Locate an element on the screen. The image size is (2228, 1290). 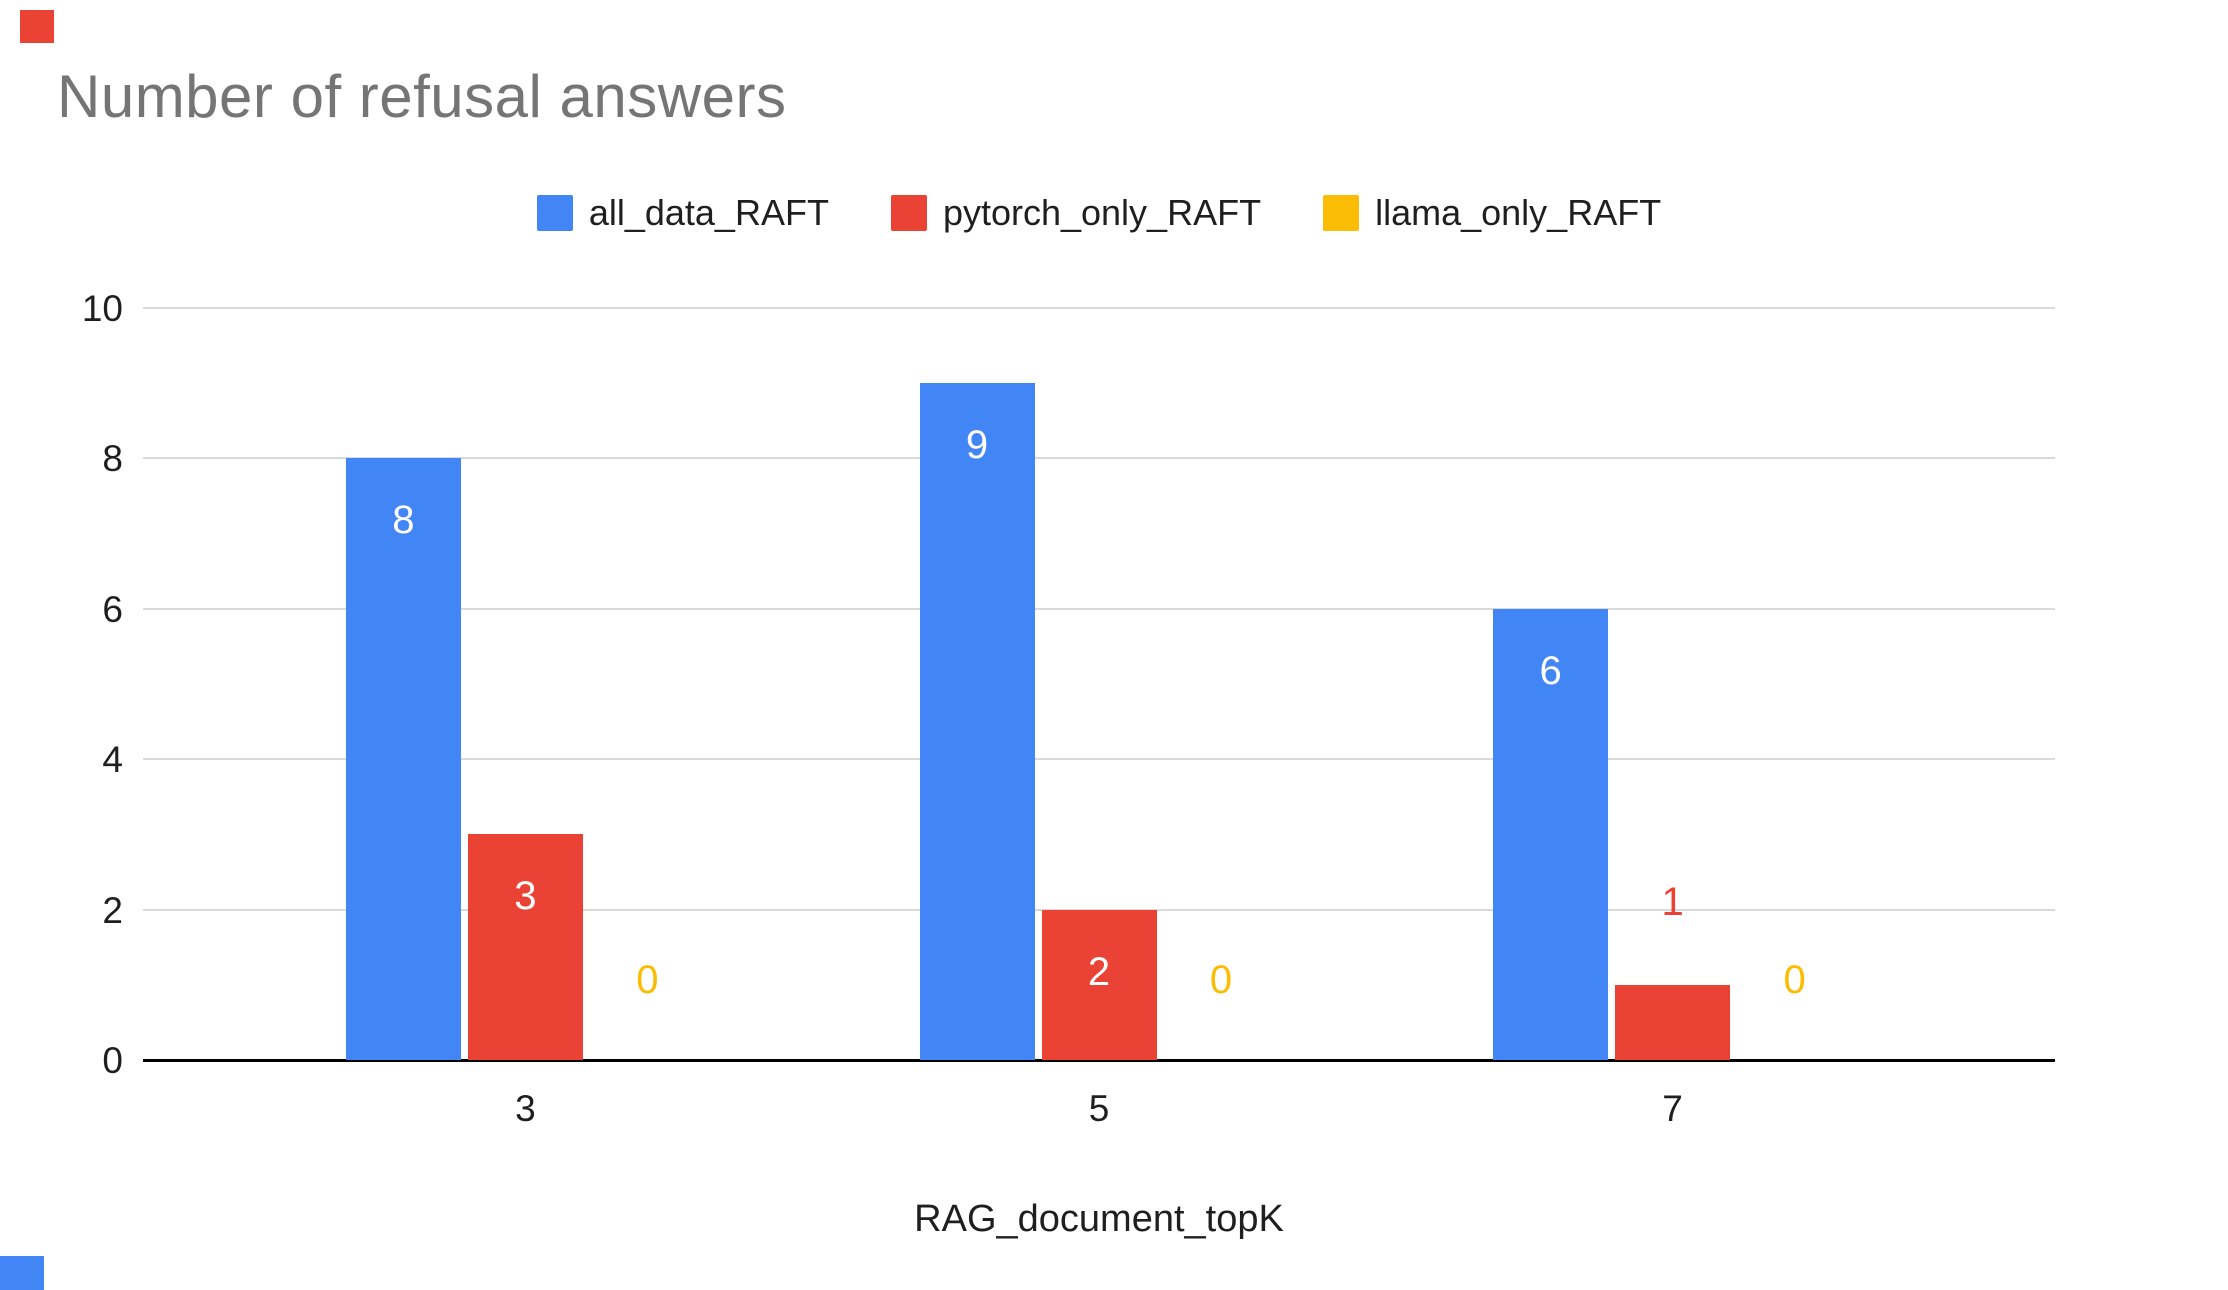
bar-pytorch_only_RAFT-topk7 is located at coordinates (1673, 1022).